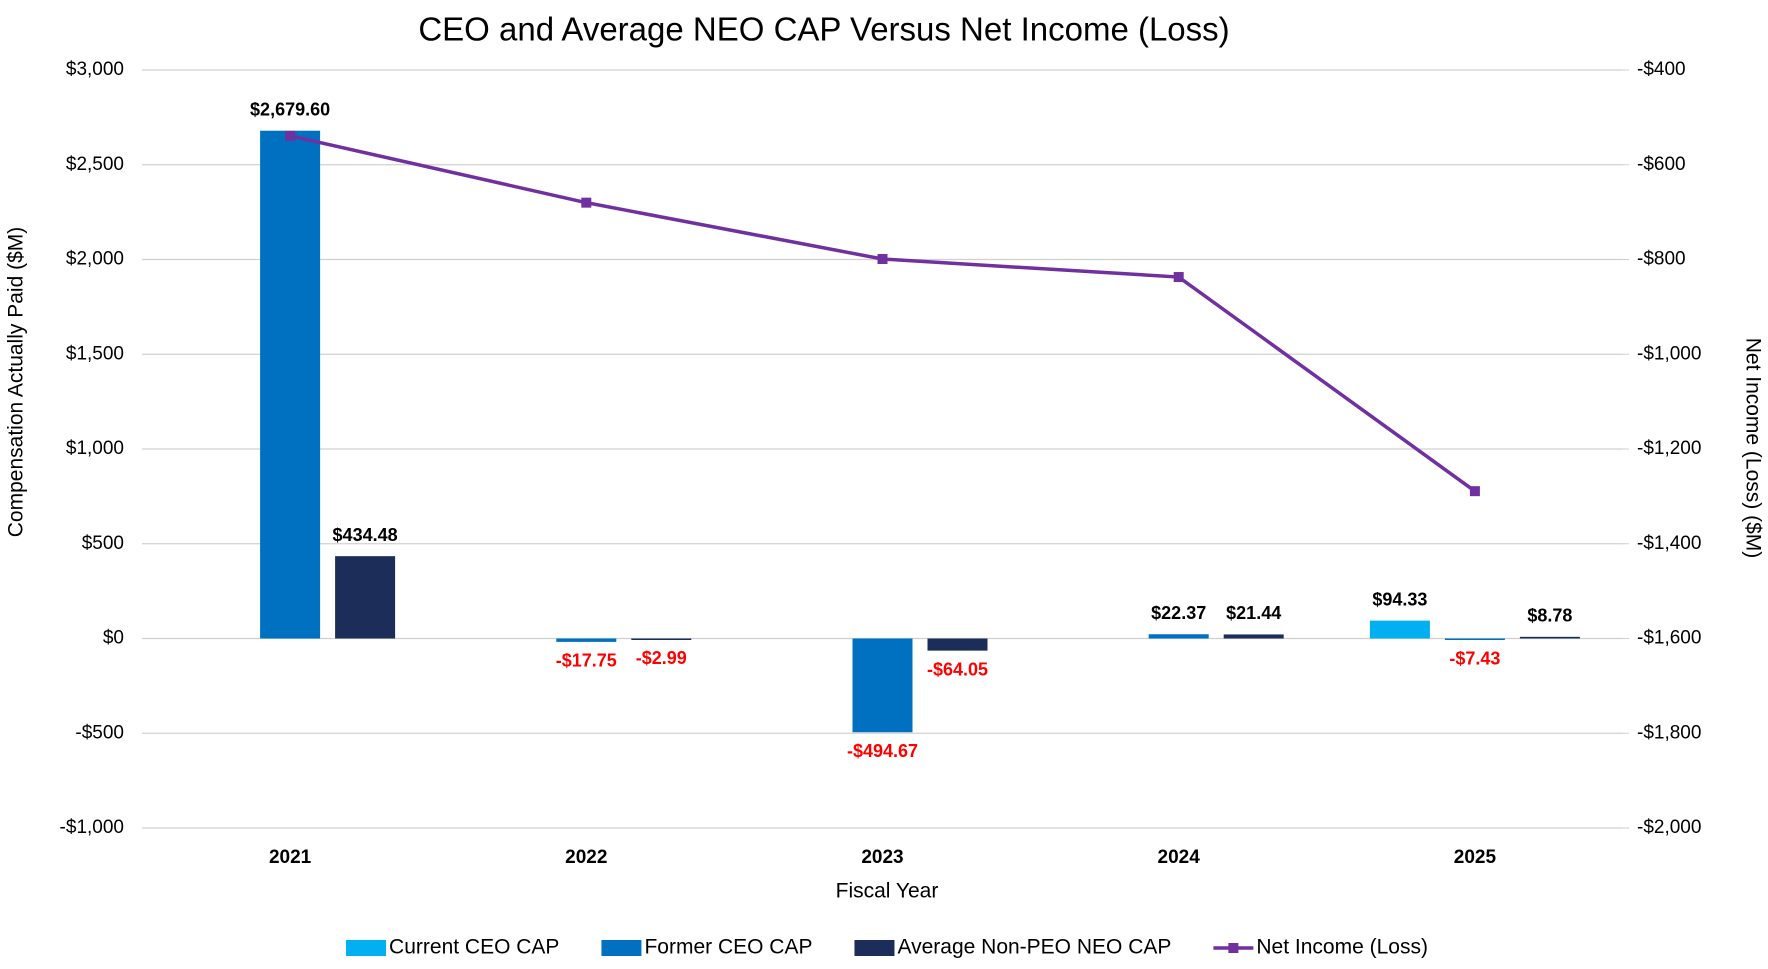  I want to click on data-label: -$7.43, so click(1474, 659).